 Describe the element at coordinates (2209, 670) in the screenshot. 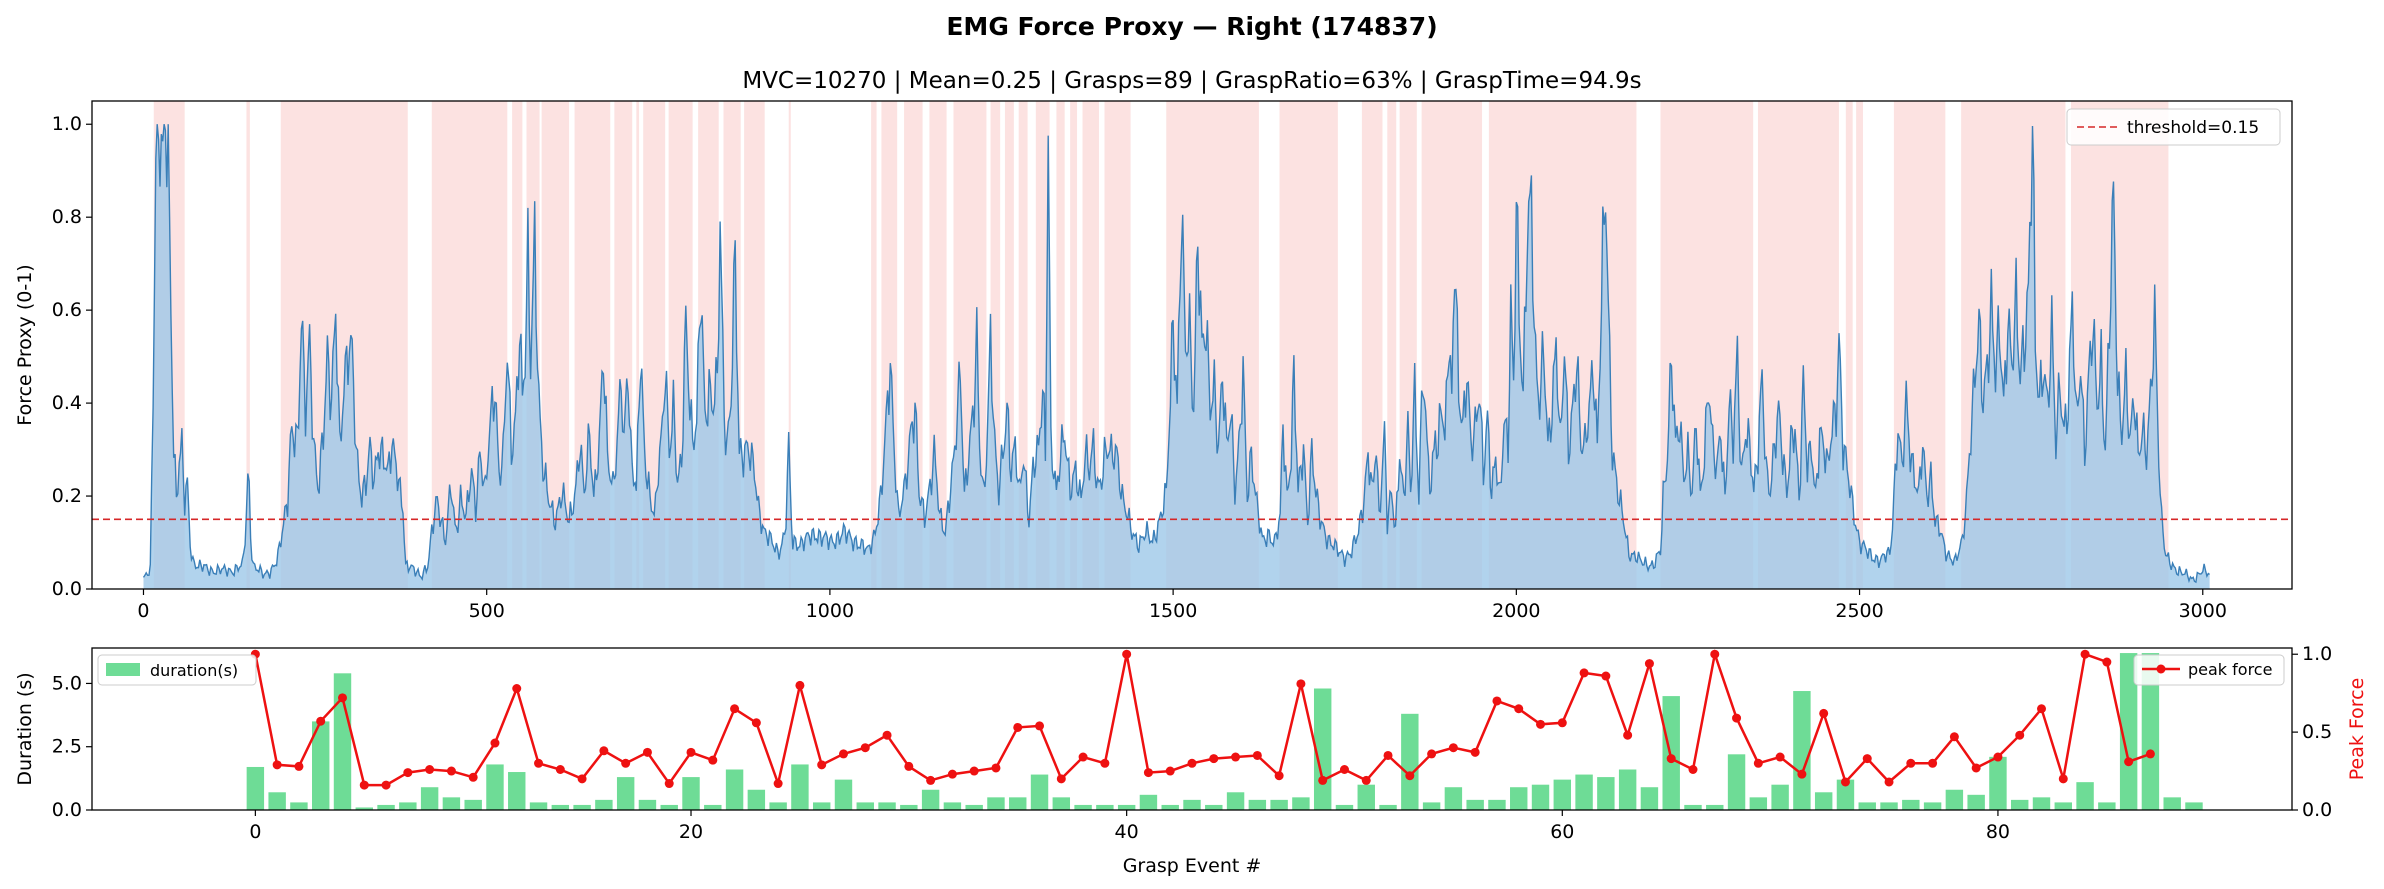

I see `peak-legend-box` at that location.